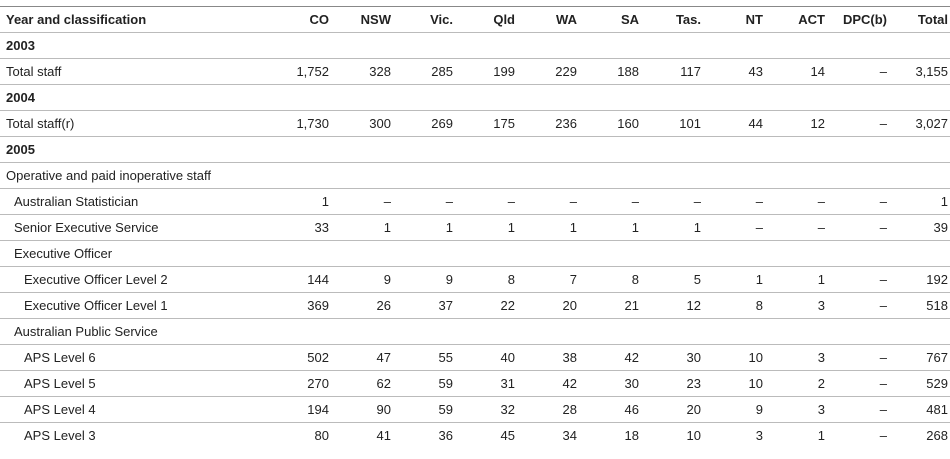 The width and height of the screenshot is (950, 459). I want to click on column-header: Tas., so click(672, 19).